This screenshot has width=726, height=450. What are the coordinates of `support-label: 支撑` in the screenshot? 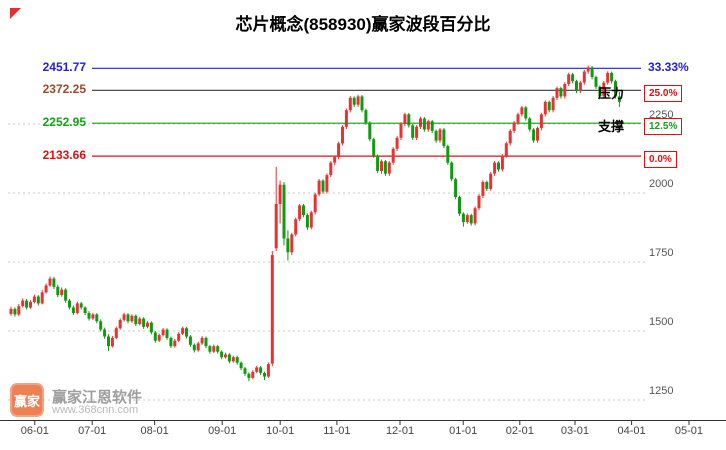 It's located at (611, 126).